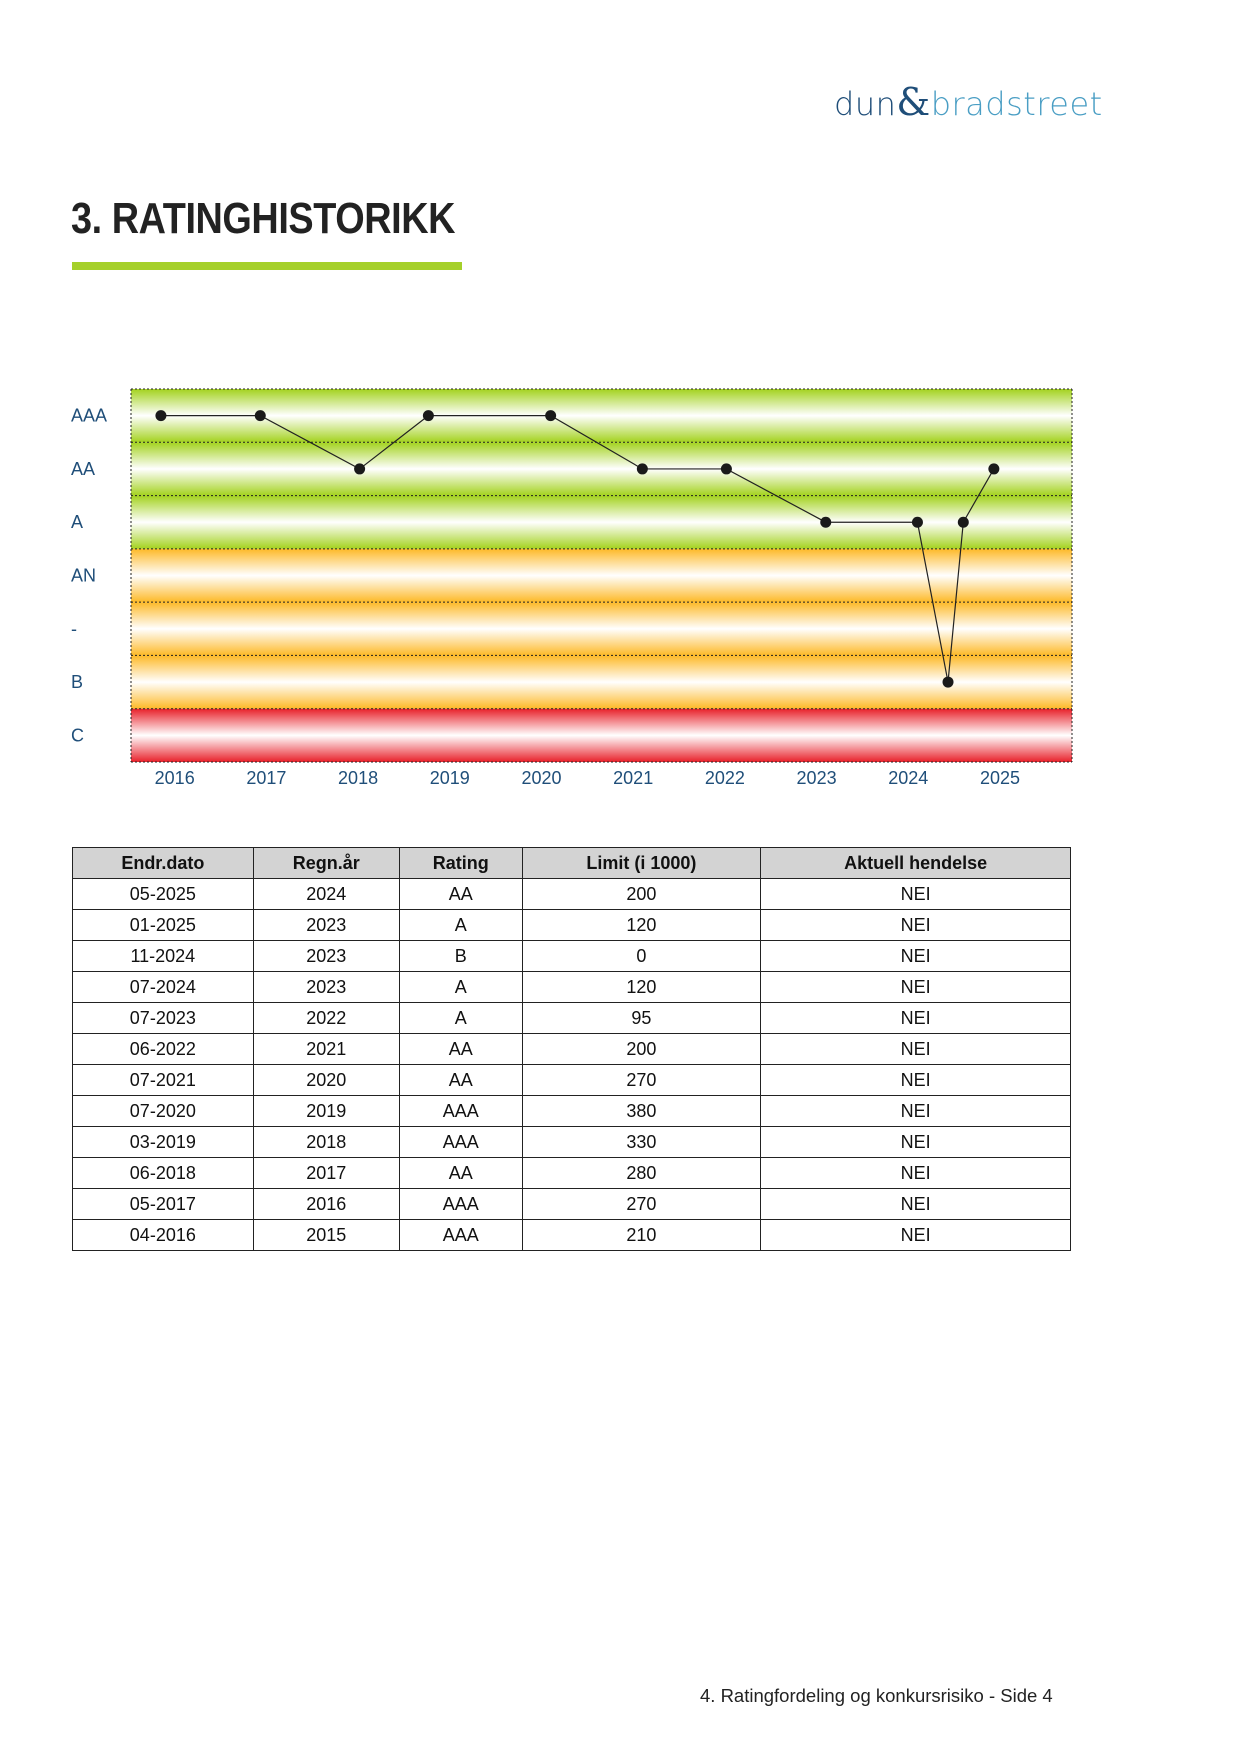  What do you see at coordinates (163, 1235) in the screenshot?
I see `table-cell: 04-2016` at bounding box center [163, 1235].